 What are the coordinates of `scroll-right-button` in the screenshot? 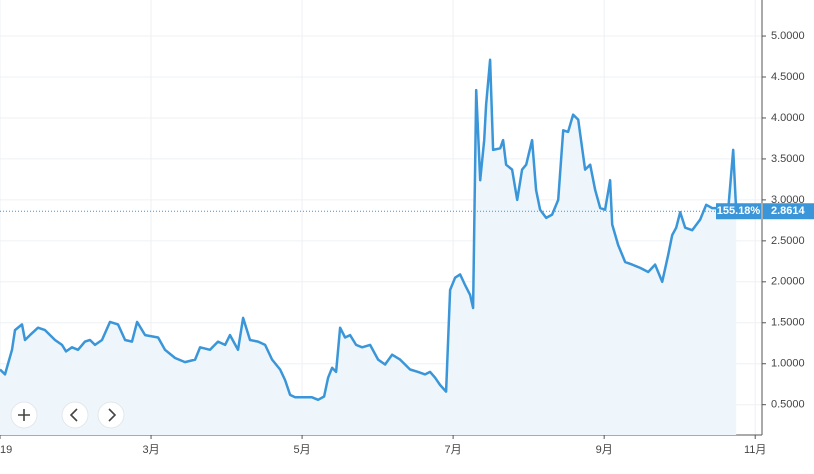 It's located at (111, 415).